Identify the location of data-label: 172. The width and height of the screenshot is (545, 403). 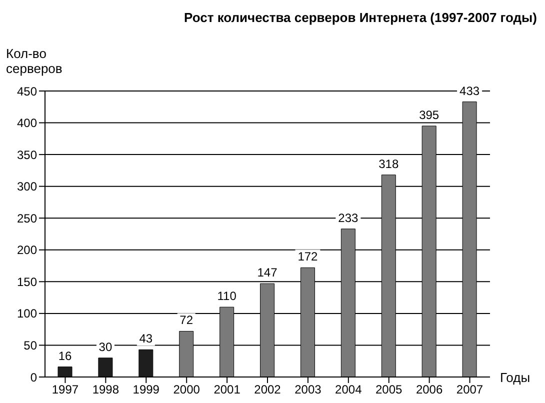
(308, 257).